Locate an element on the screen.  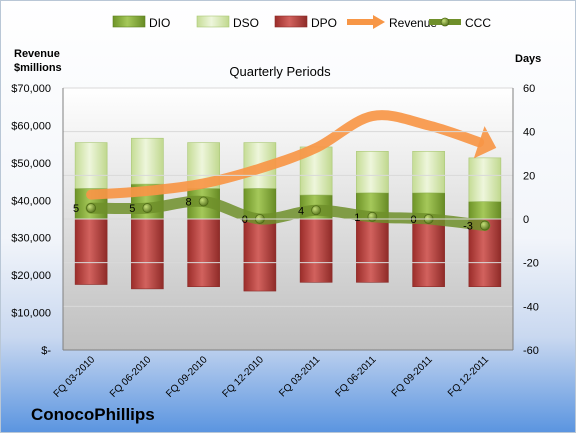
revenue-arrowhead is located at coordinates (485, 142).